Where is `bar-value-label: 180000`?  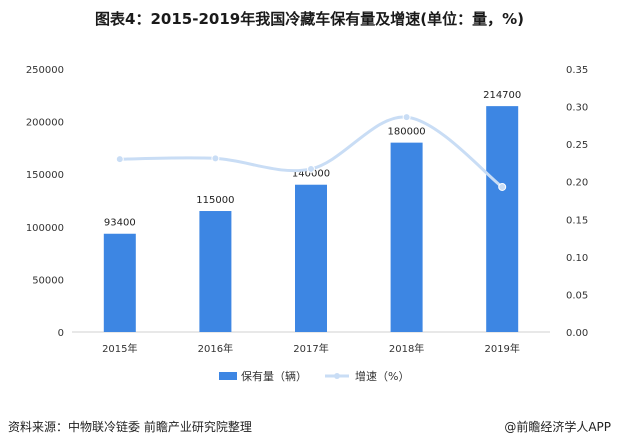
bar-value-label: 180000 is located at coordinates (407, 132).